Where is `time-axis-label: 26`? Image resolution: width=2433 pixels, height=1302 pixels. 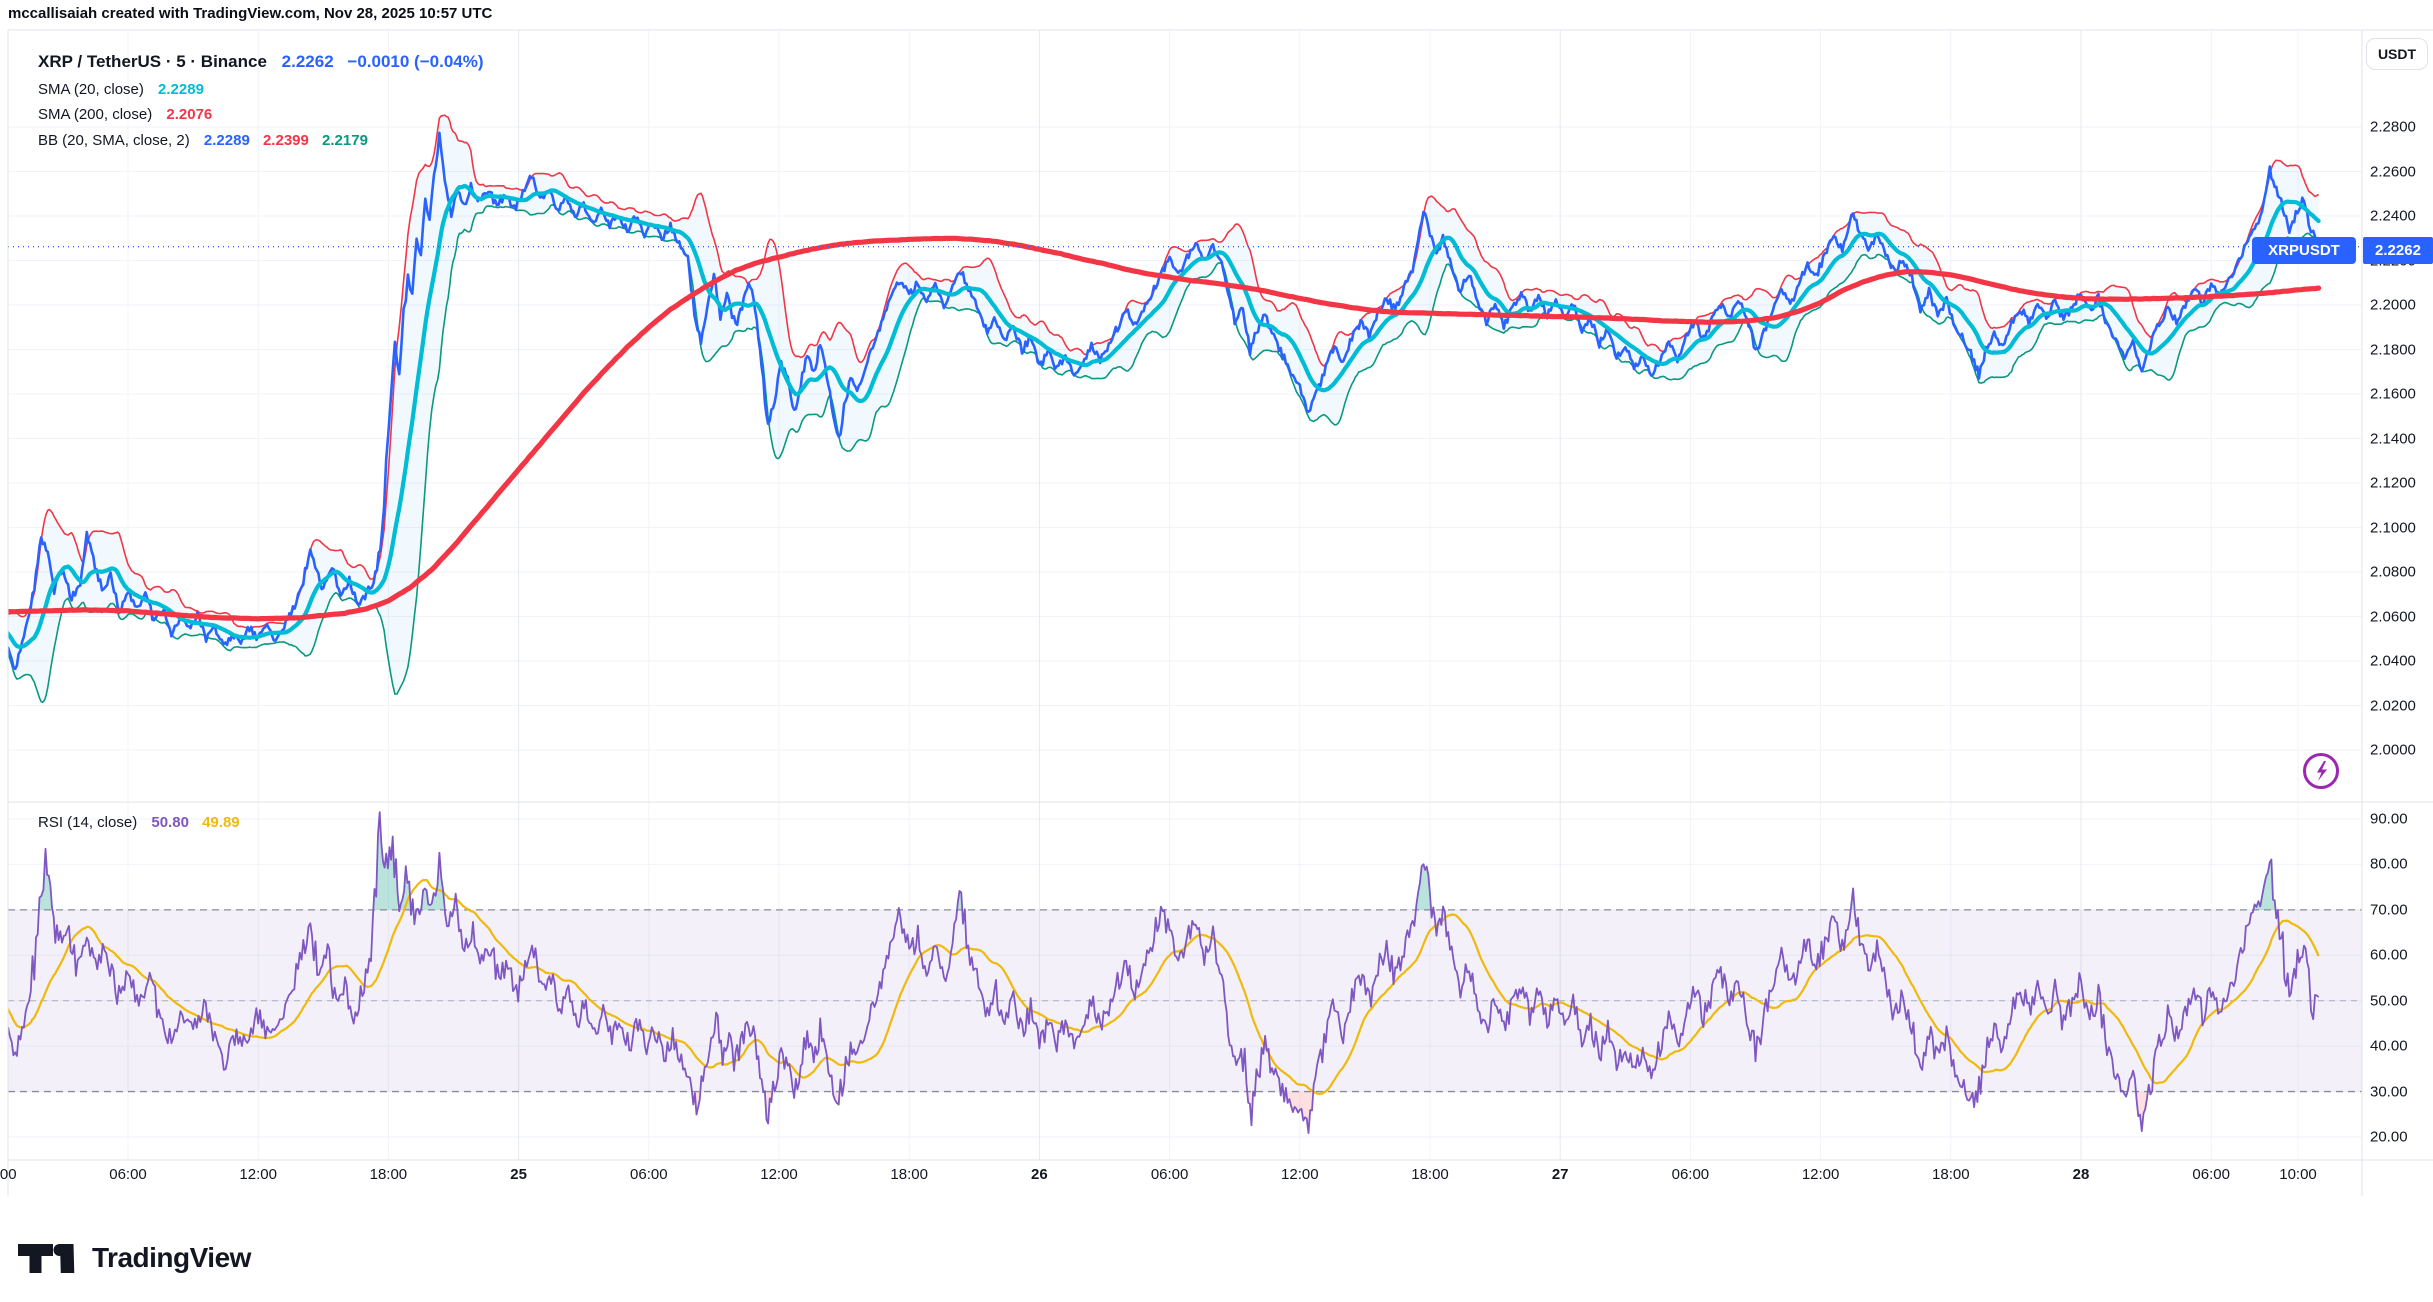 time-axis-label: 26 is located at coordinates (1039, 1174).